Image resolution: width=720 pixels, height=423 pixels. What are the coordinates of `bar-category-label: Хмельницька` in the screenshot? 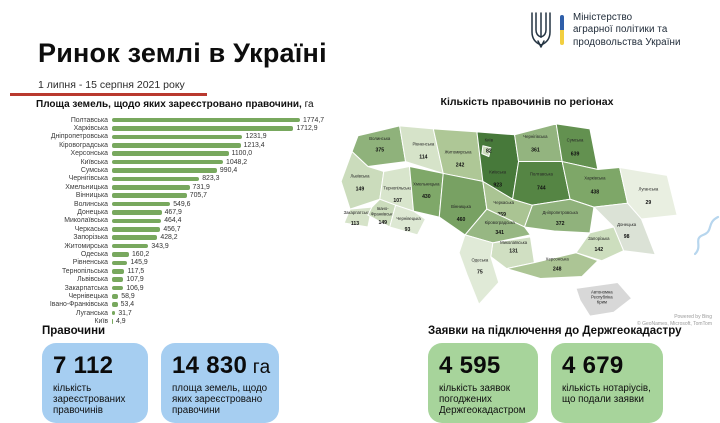 It's located at (86, 187).